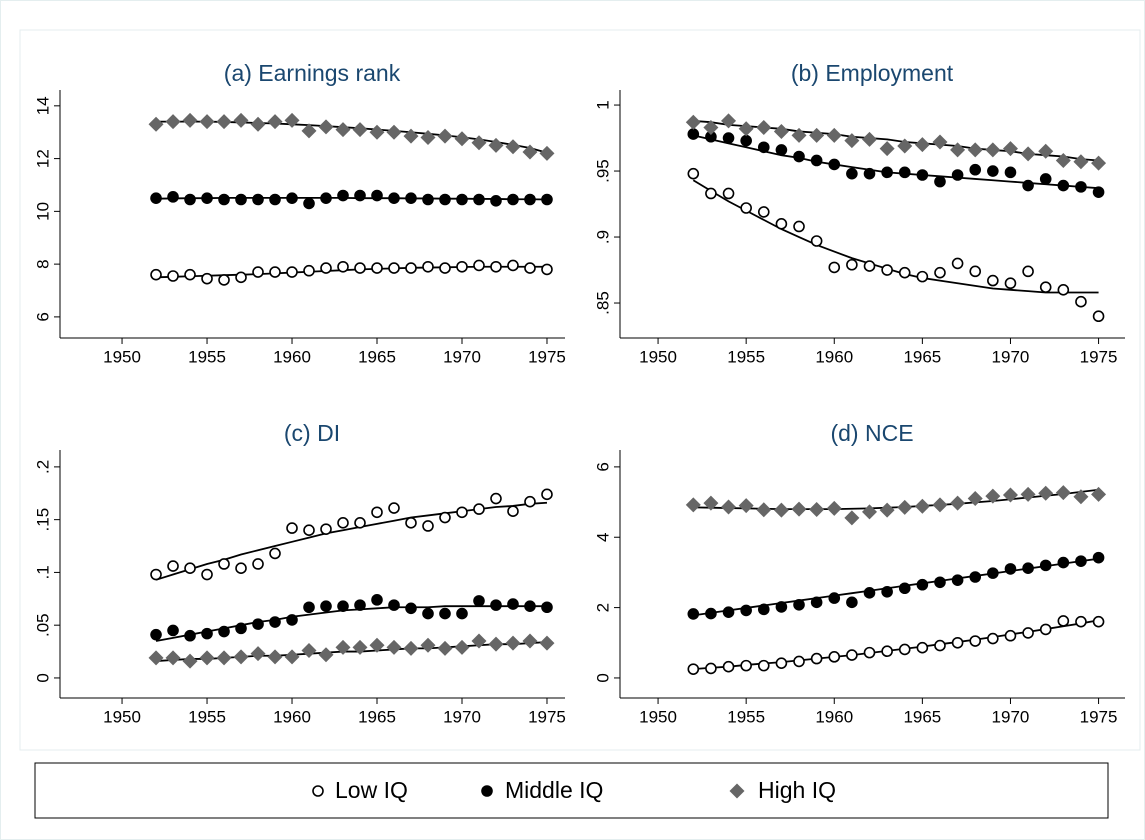 This screenshot has height=840, width=1145. Describe the element at coordinates (602, 303) in the screenshot. I see `y-tick-label: .85` at that location.